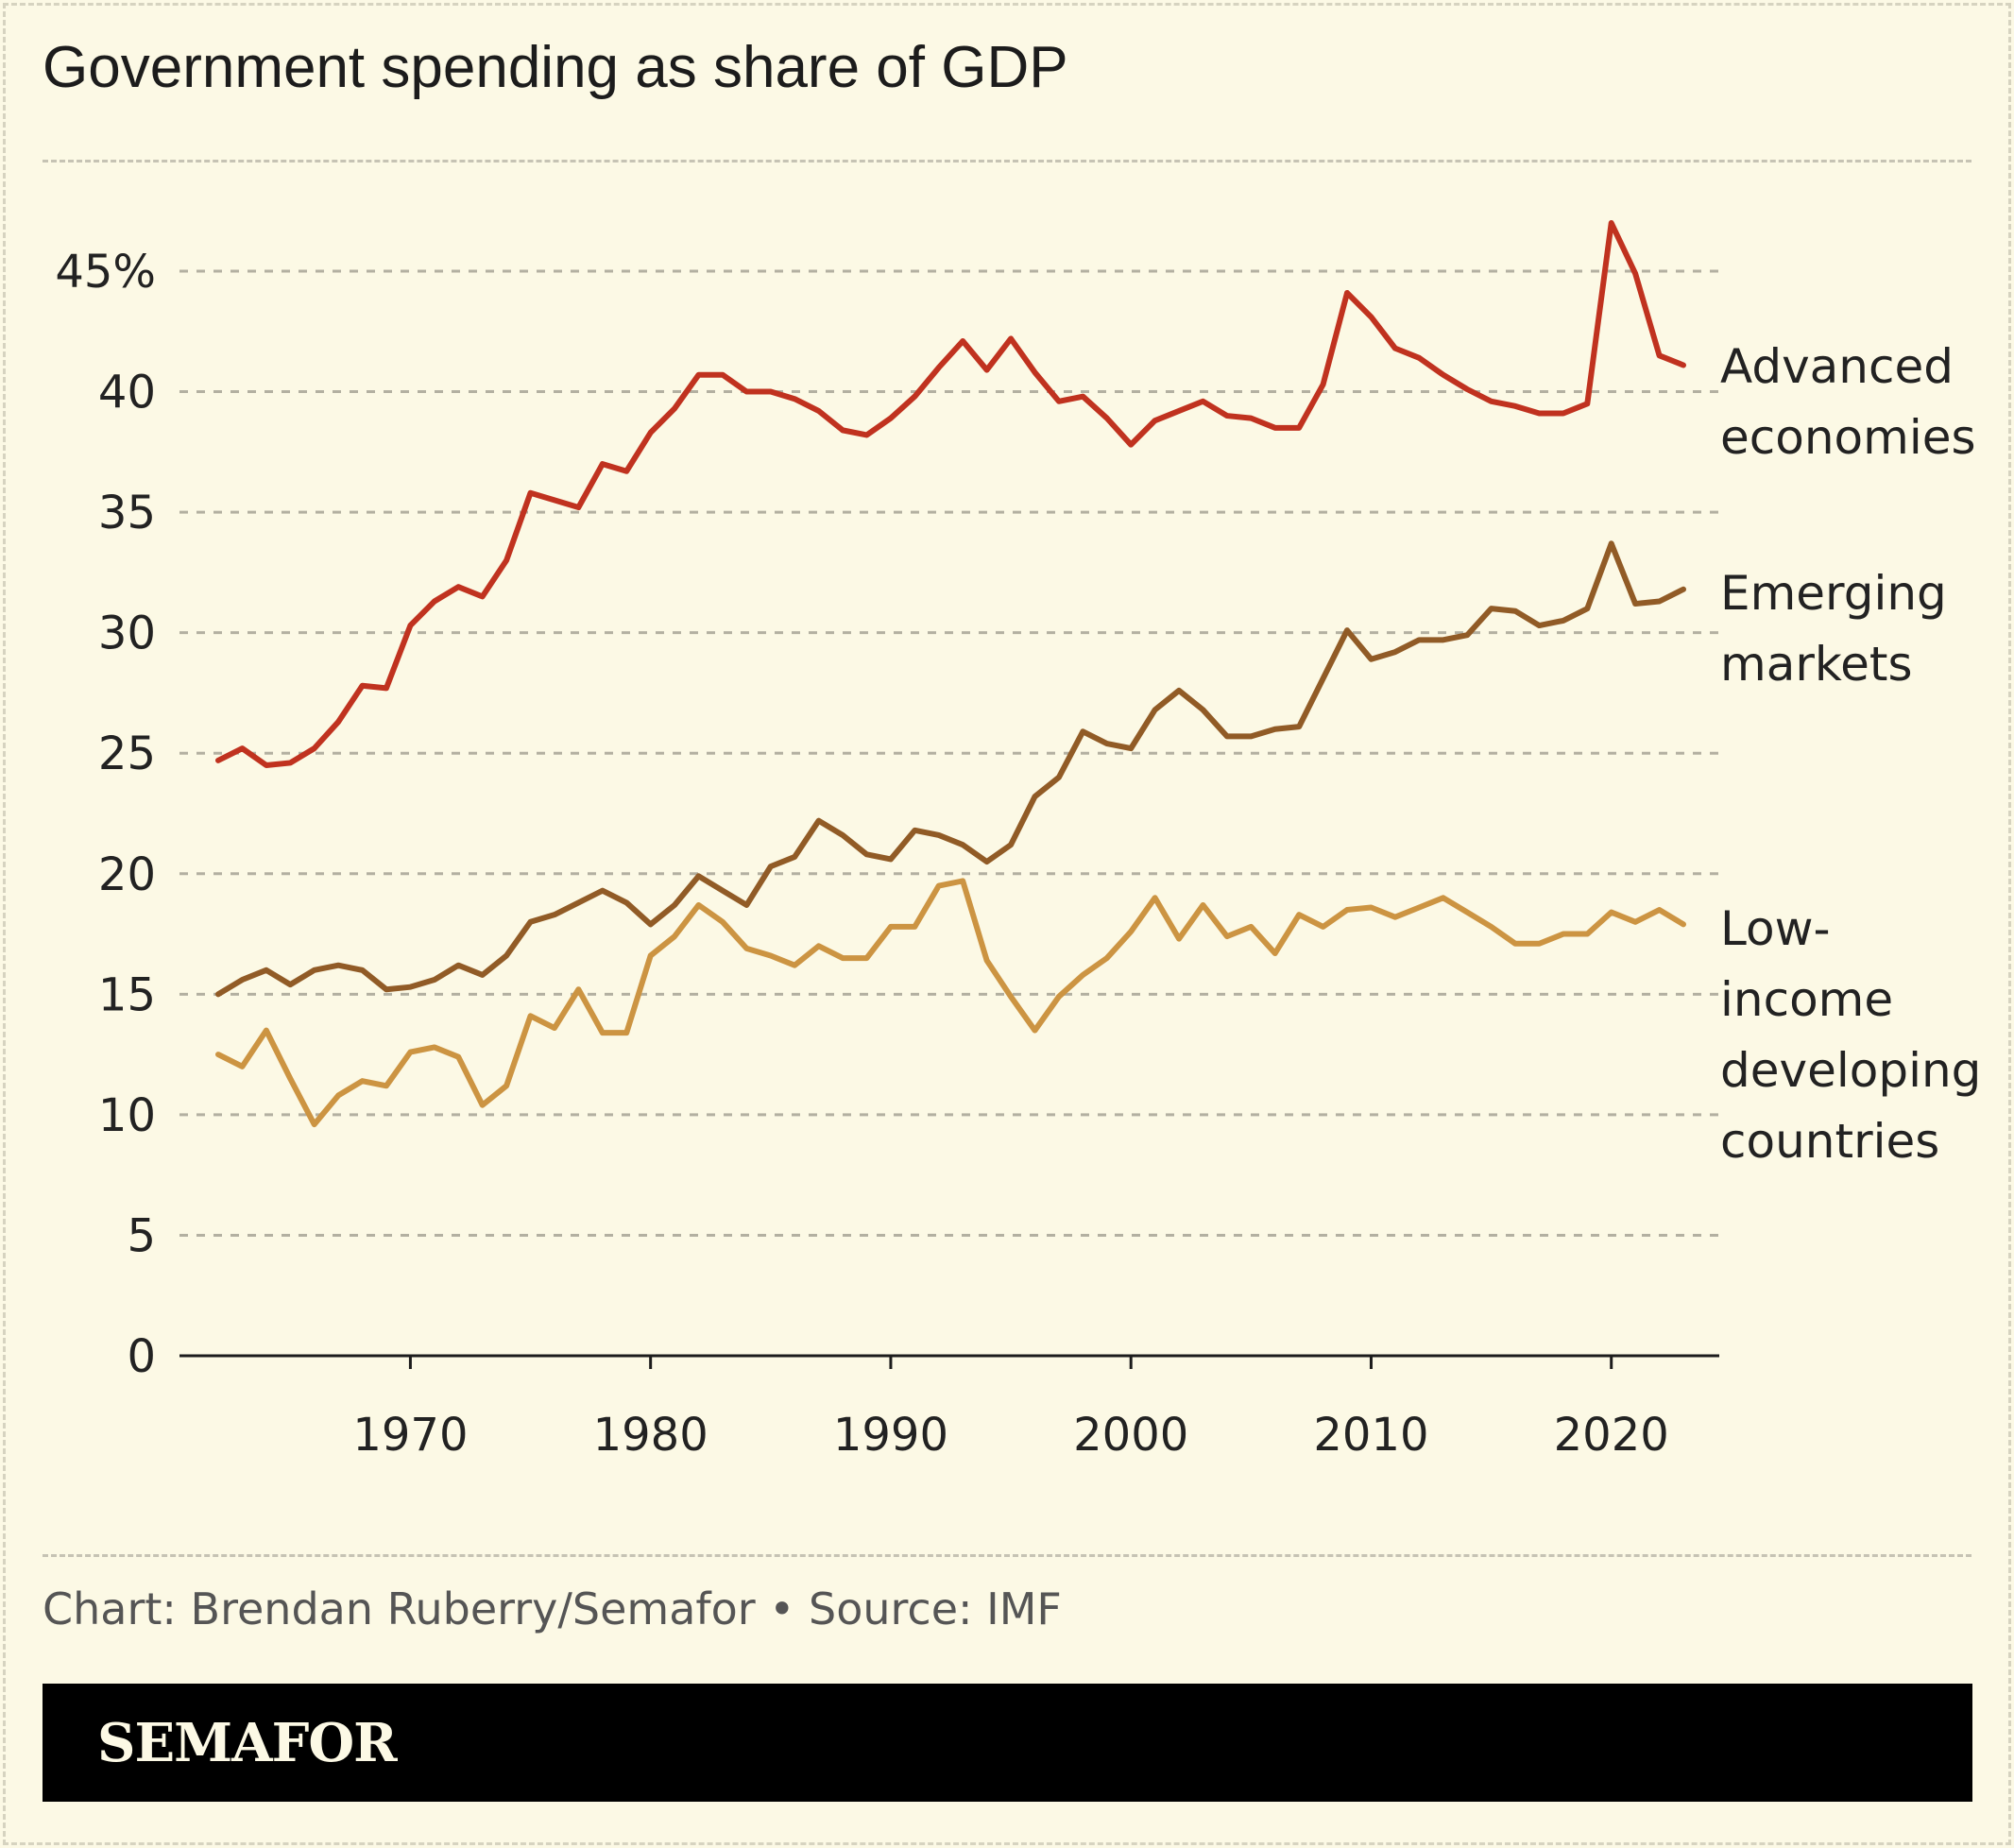  What do you see at coordinates (1837, 367) in the screenshot?
I see `series-label: Advanced` at bounding box center [1837, 367].